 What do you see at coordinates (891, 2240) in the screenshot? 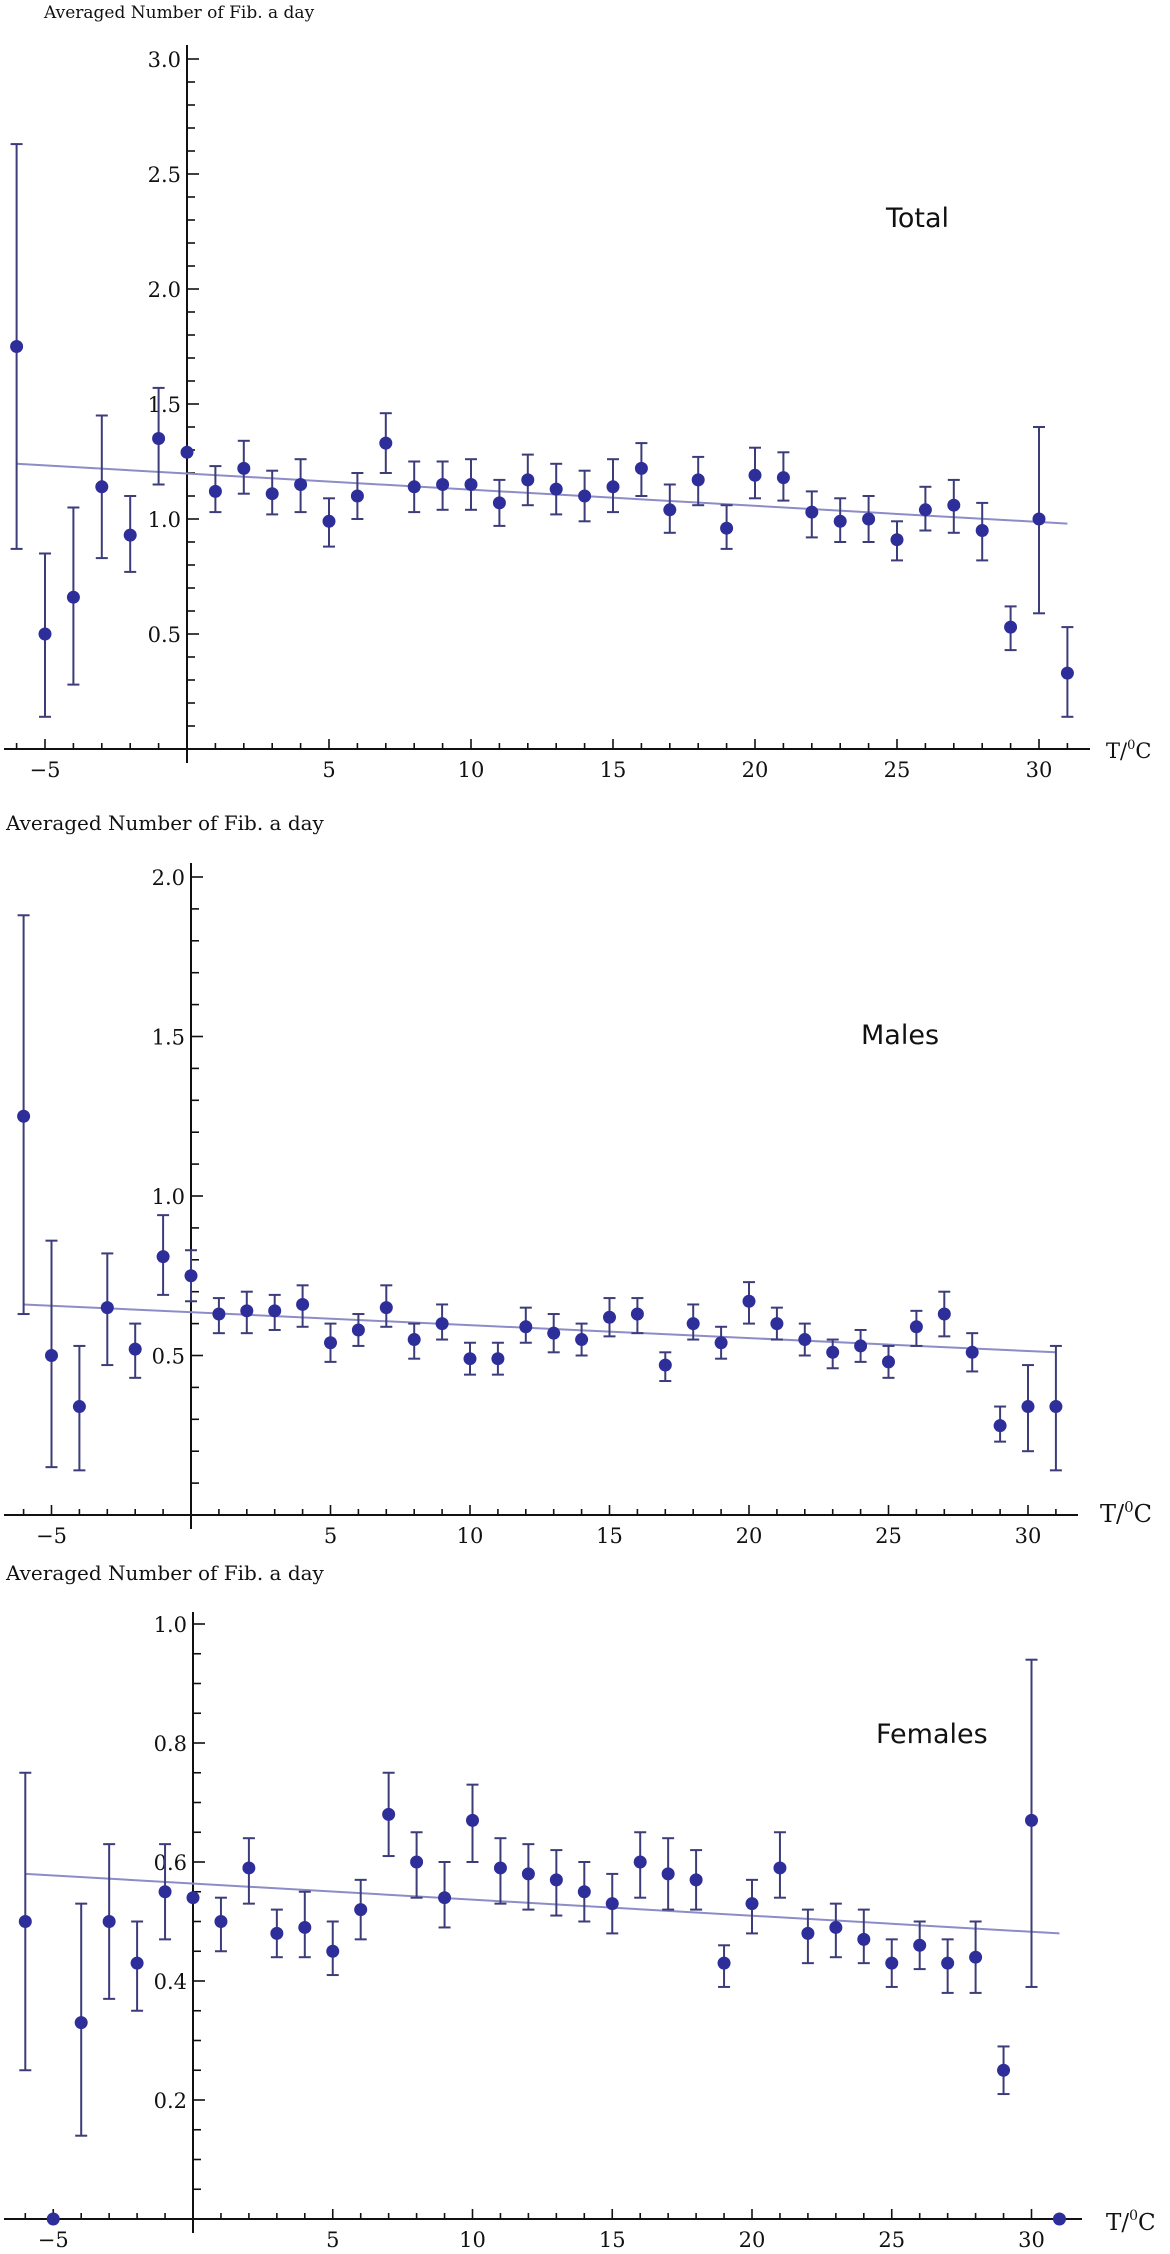
I see `x-tick-label: 25` at bounding box center [891, 2240].